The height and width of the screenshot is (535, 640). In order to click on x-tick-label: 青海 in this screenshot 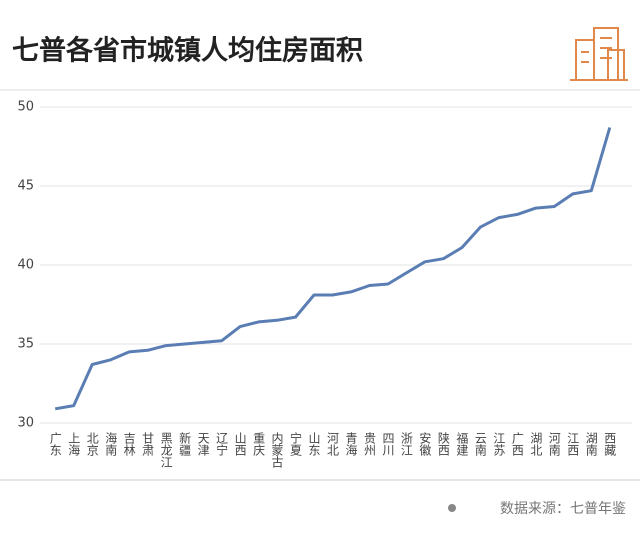, I will do `click(351, 444)`.